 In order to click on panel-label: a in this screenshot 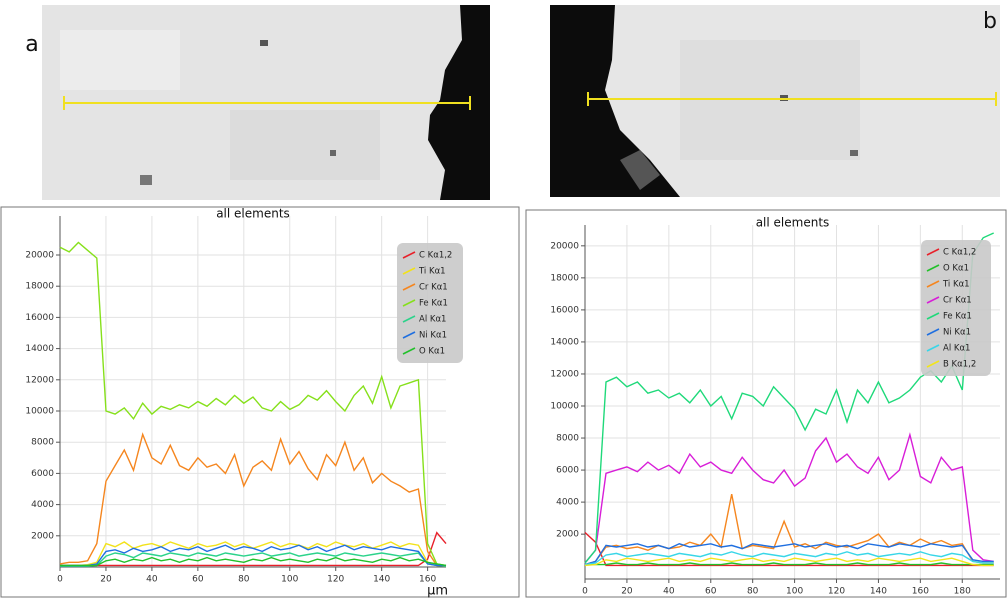, I will do `click(31, 44)`.